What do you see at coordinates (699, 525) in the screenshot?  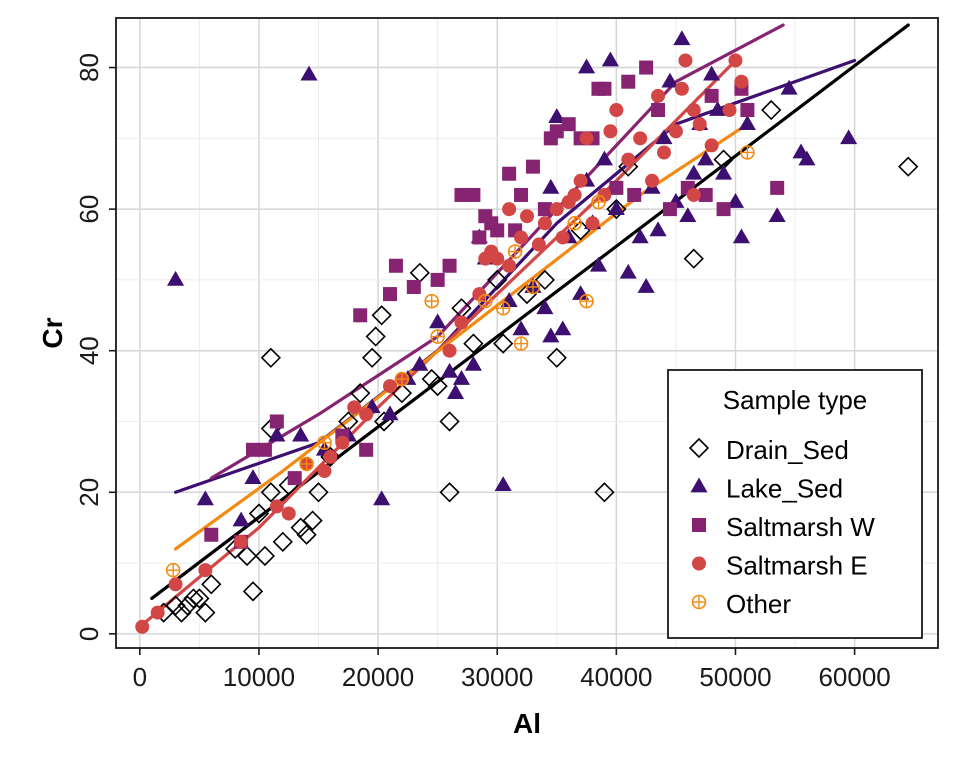 I see `legend-key-saltmarsh-w` at bounding box center [699, 525].